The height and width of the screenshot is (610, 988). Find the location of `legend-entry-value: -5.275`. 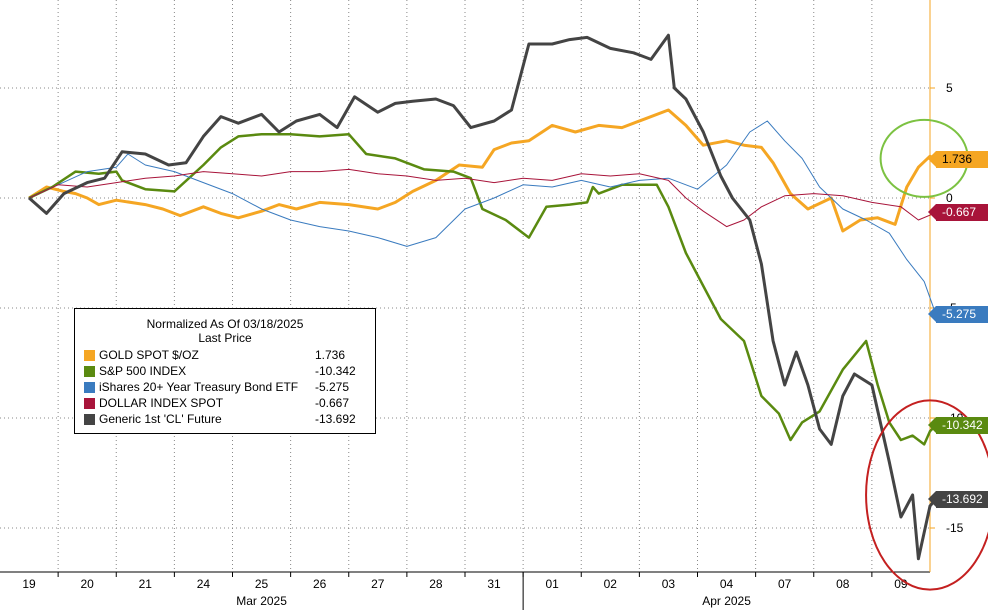

legend-entry-value: -5.275 is located at coordinates (332, 387).